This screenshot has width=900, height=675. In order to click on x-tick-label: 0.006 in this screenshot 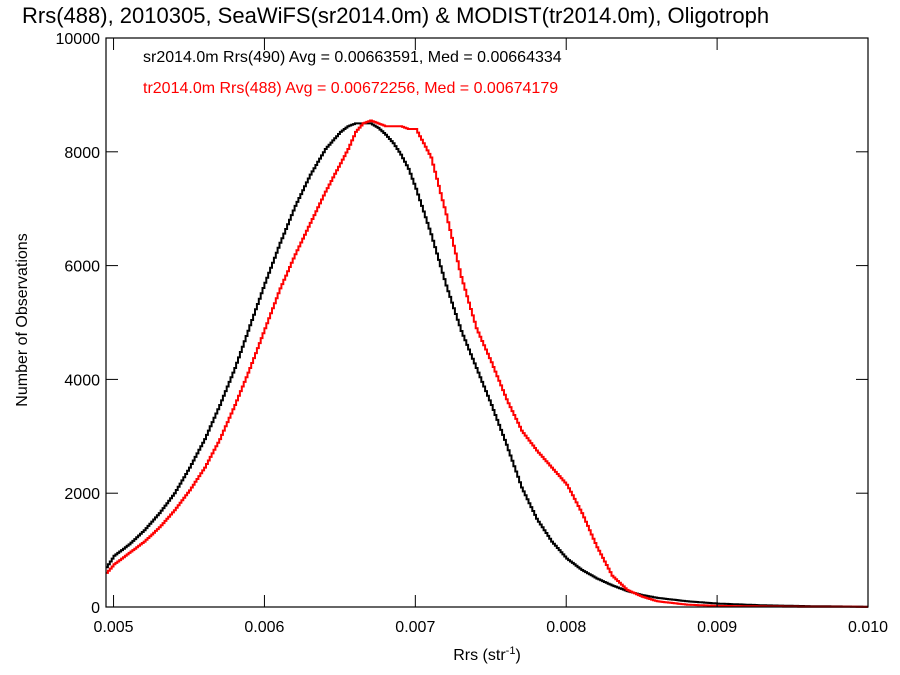, I will do `click(264, 627)`.